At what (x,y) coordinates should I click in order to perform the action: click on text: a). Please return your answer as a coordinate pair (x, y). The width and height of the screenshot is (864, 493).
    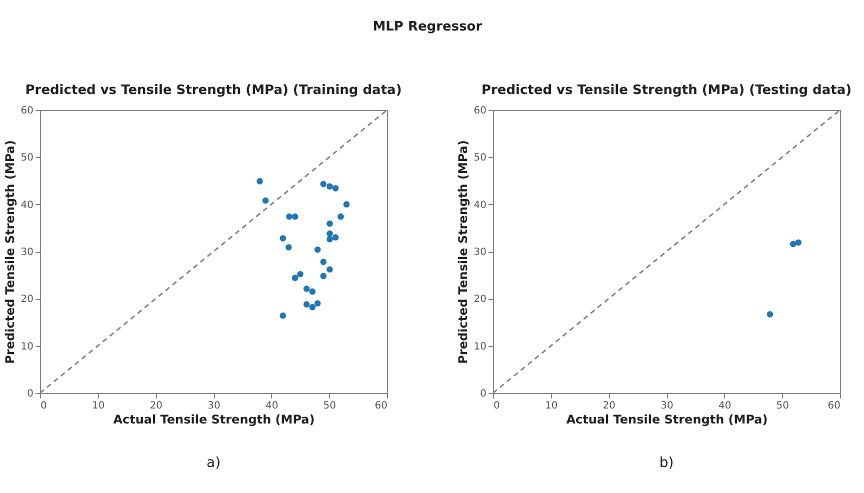
    Looking at the image, I should click on (213, 463).